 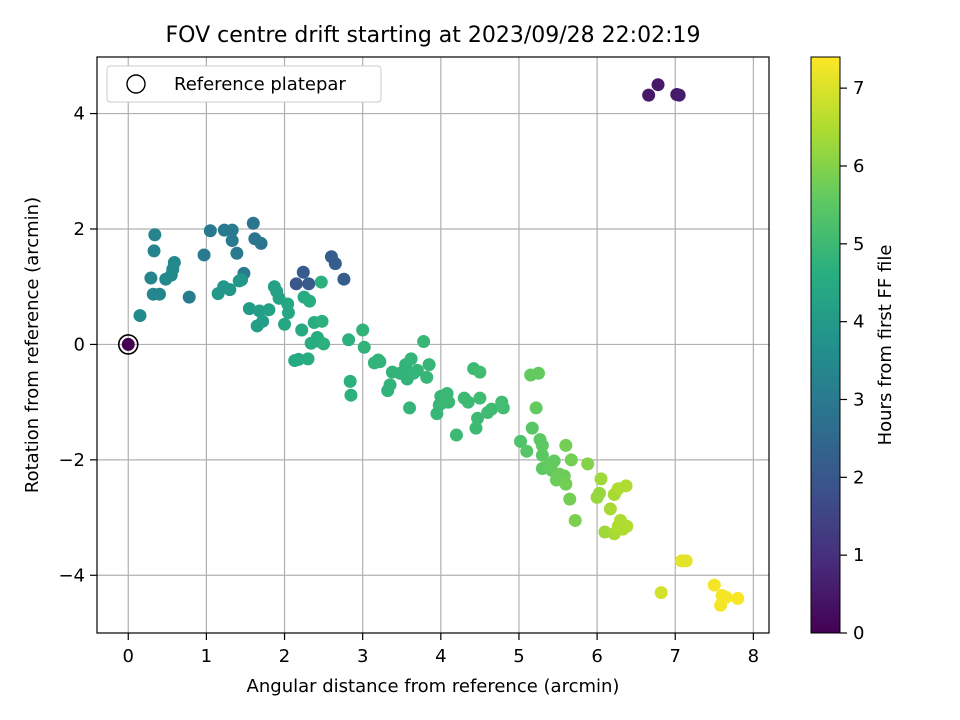 I want to click on y-tick-label: 4, so click(x=79, y=114).